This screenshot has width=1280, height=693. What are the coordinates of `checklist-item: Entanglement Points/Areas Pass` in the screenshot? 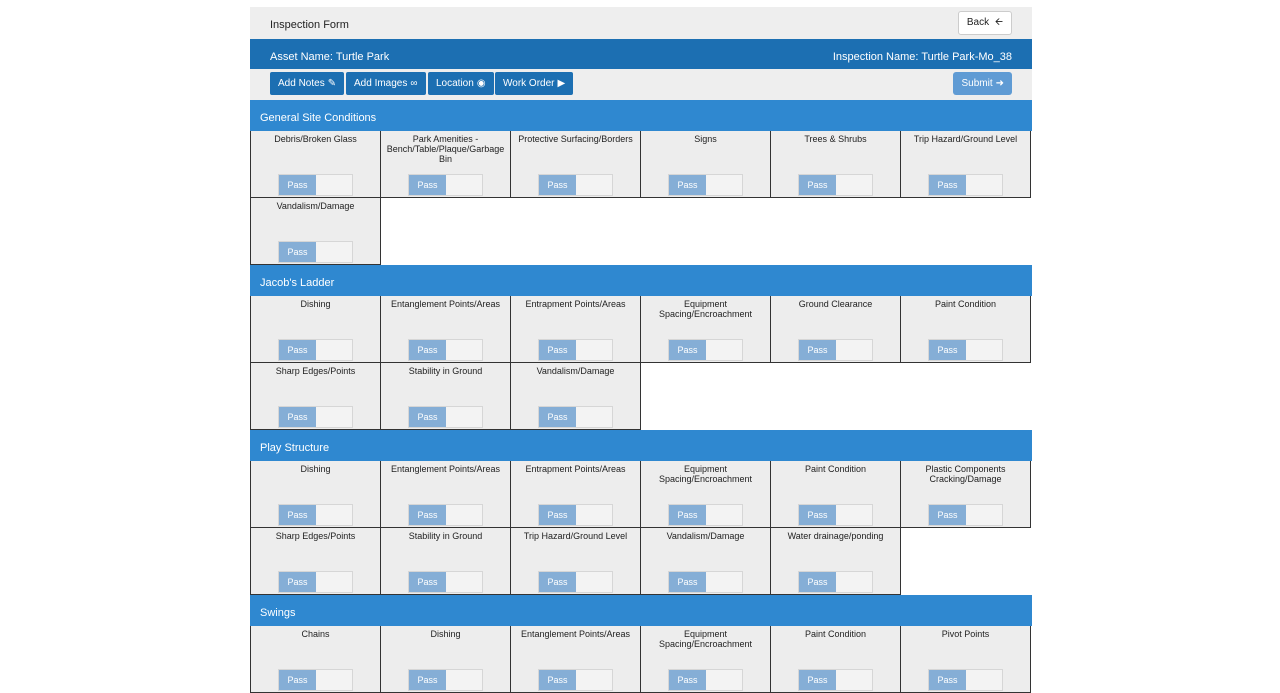 It's located at (445, 329).